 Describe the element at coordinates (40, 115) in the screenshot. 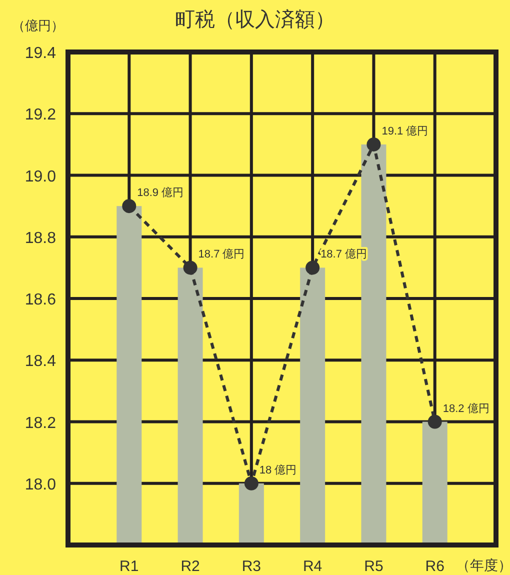

I see `y-tick-label: 19.2` at that location.